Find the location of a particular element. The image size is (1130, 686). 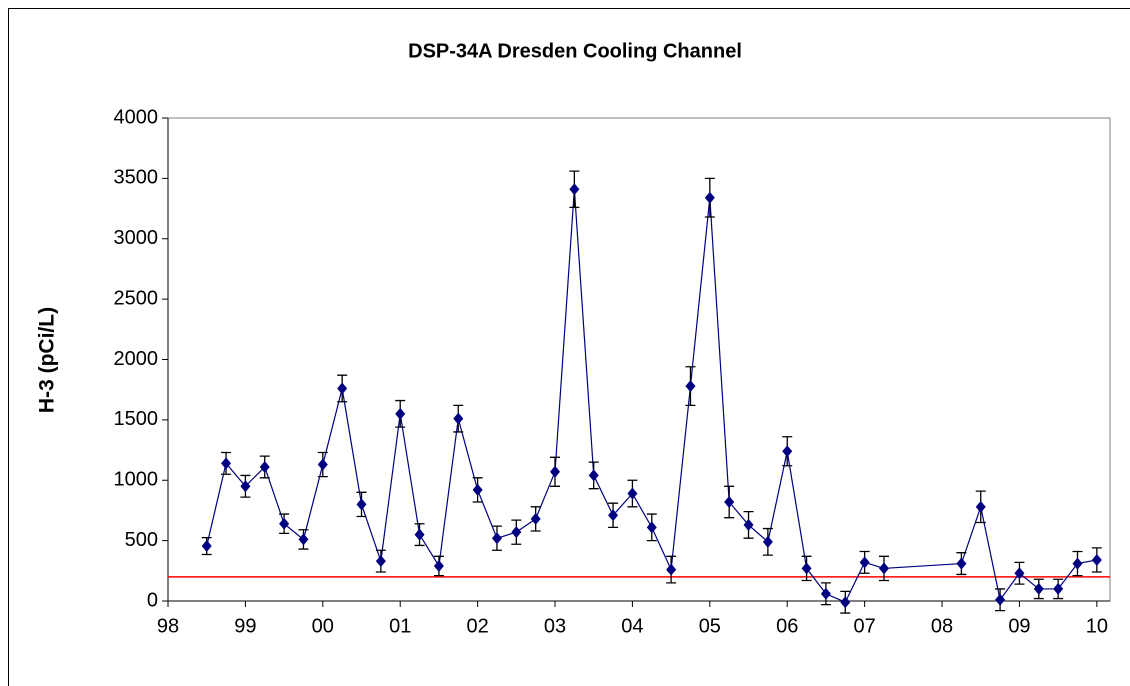

y-tick-label: 1000 is located at coordinates (136, 480).